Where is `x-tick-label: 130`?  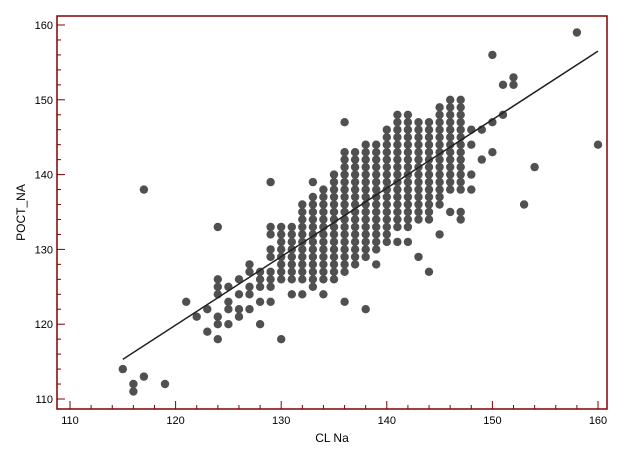 x-tick-label: 130 is located at coordinates (281, 421).